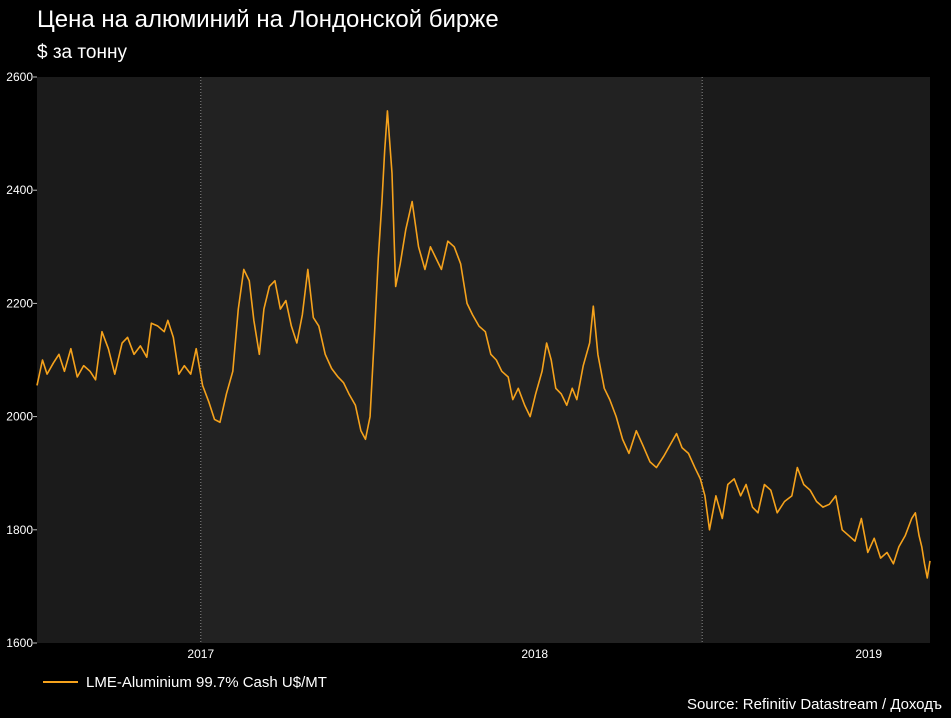 The width and height of the screenshot is (951, 718). I want to click on chart-title: Цена на алюминий на Лондонской бирже, so click(268, 19).